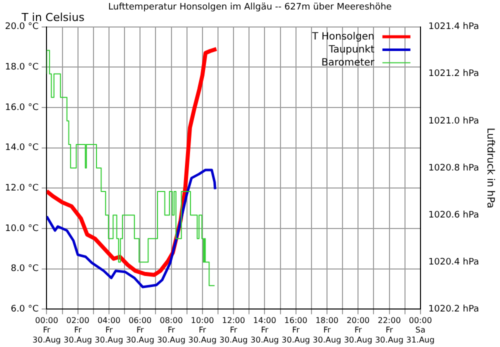 The width and height of the screenshot is (500, 347). I want to click on y-tick-label: 10.0 °C, so click(21, 229).